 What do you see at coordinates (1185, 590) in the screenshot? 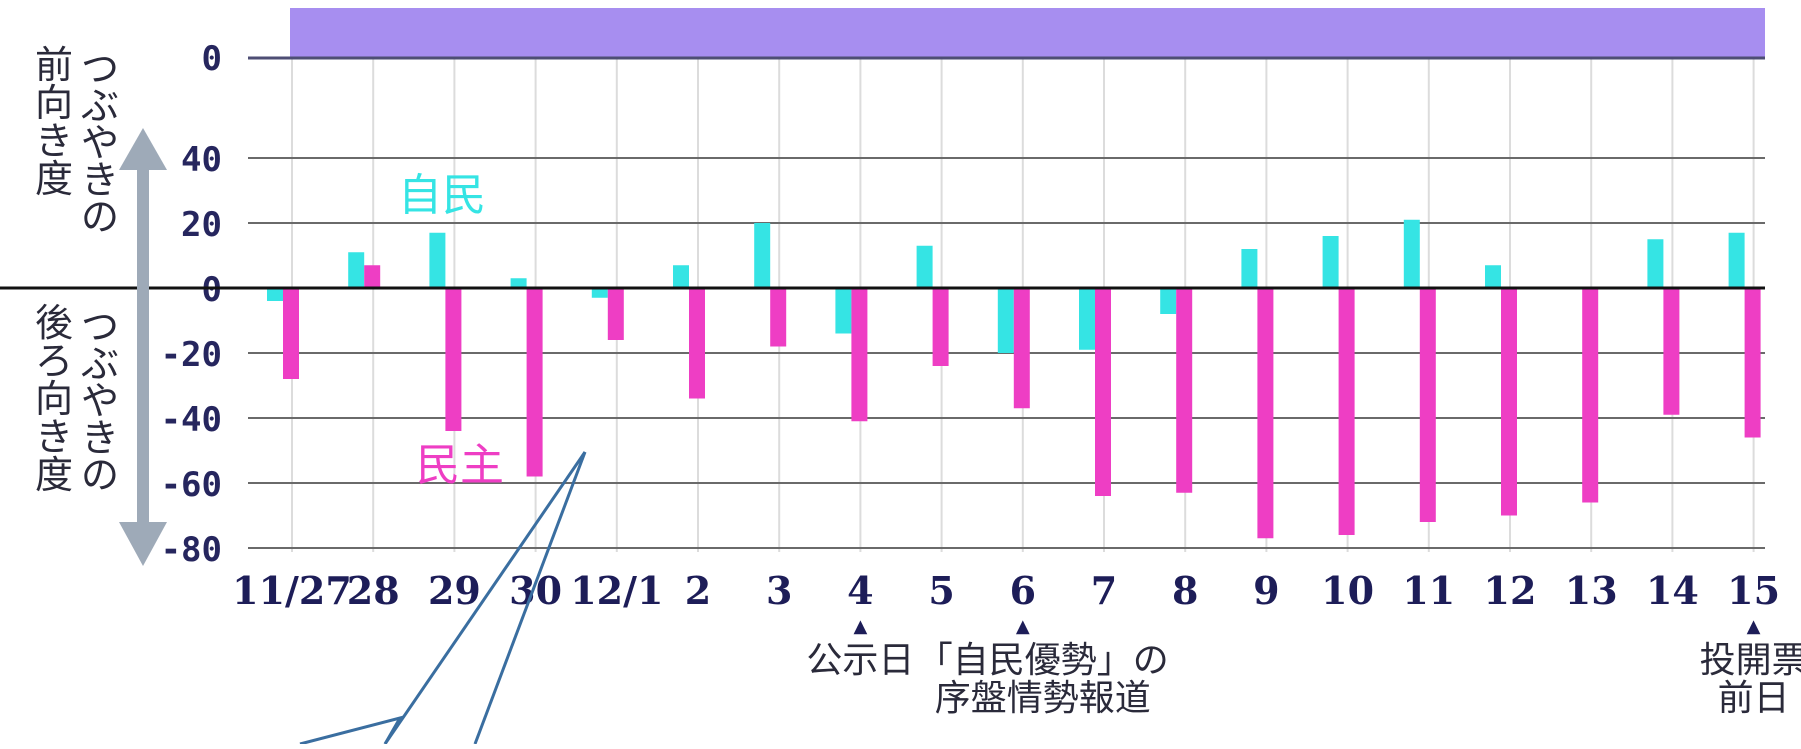
I see `x-tick-label: 8` at bounding box center [1185, 590].